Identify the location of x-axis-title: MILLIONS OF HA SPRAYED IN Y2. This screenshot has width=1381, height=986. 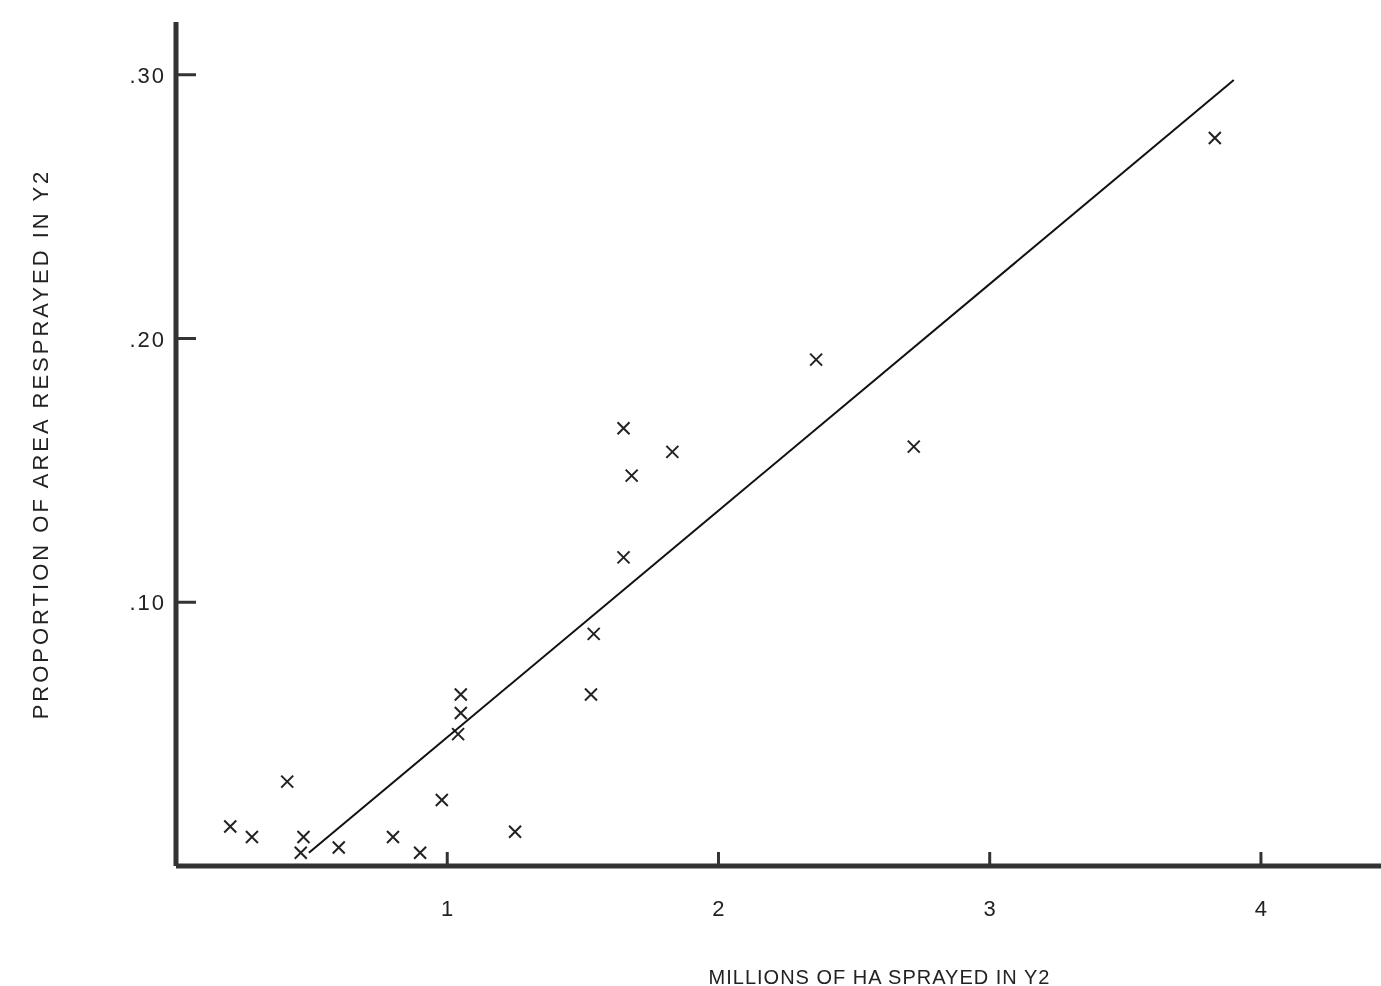
(879, 976).